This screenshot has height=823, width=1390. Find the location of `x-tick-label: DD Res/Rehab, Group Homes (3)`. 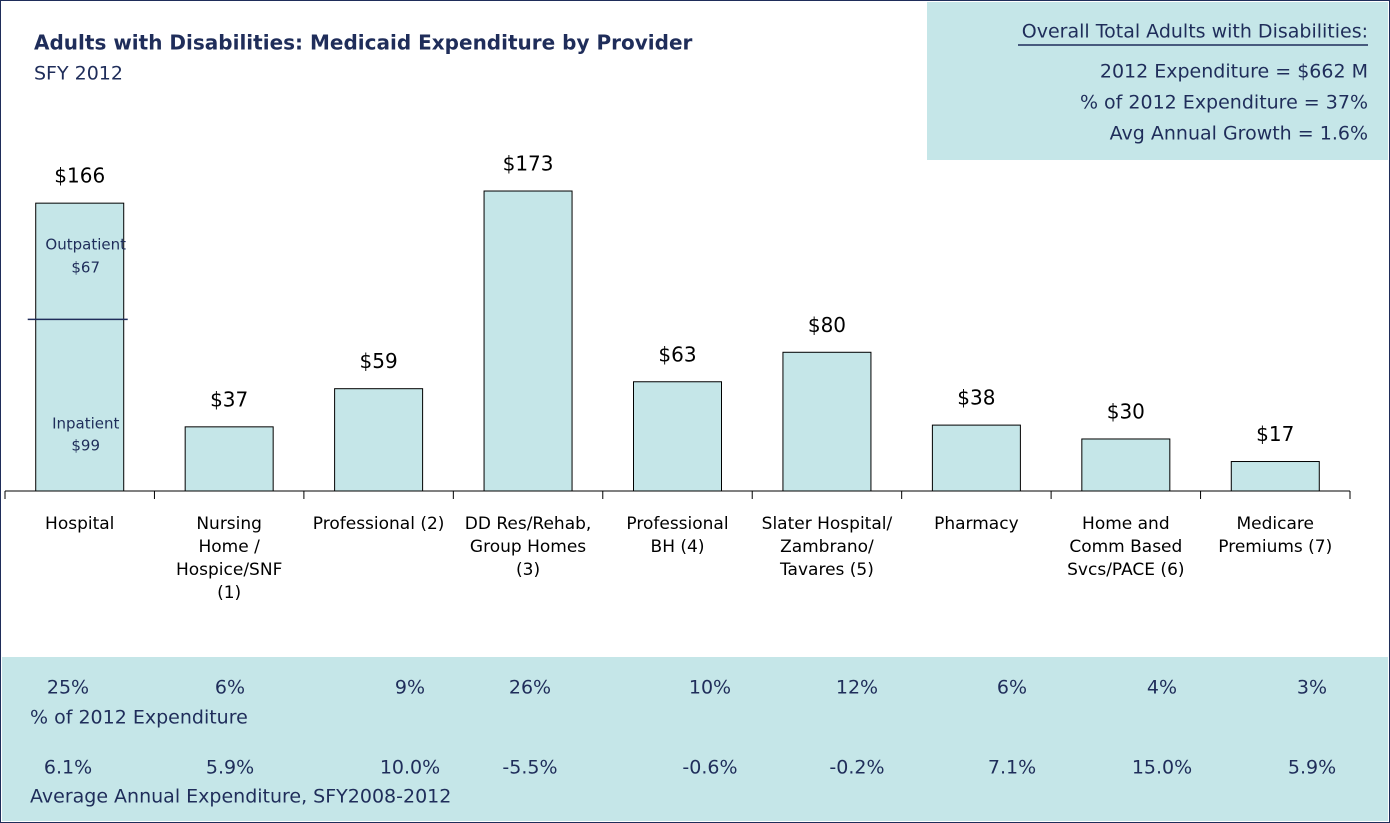

x-tick-label: DD Res/Rehab, Group Homes (3) is located at coordinates (528, 547).